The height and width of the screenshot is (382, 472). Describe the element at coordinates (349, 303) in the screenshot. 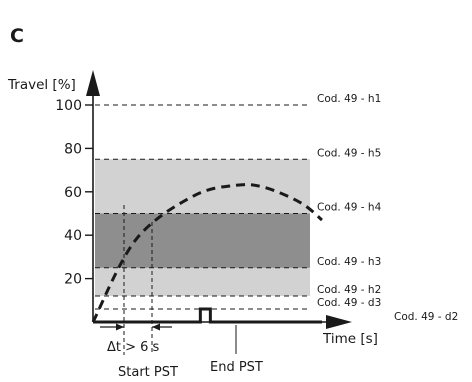

I see `level-label-d3: Cod. 49 - d3` at that location.